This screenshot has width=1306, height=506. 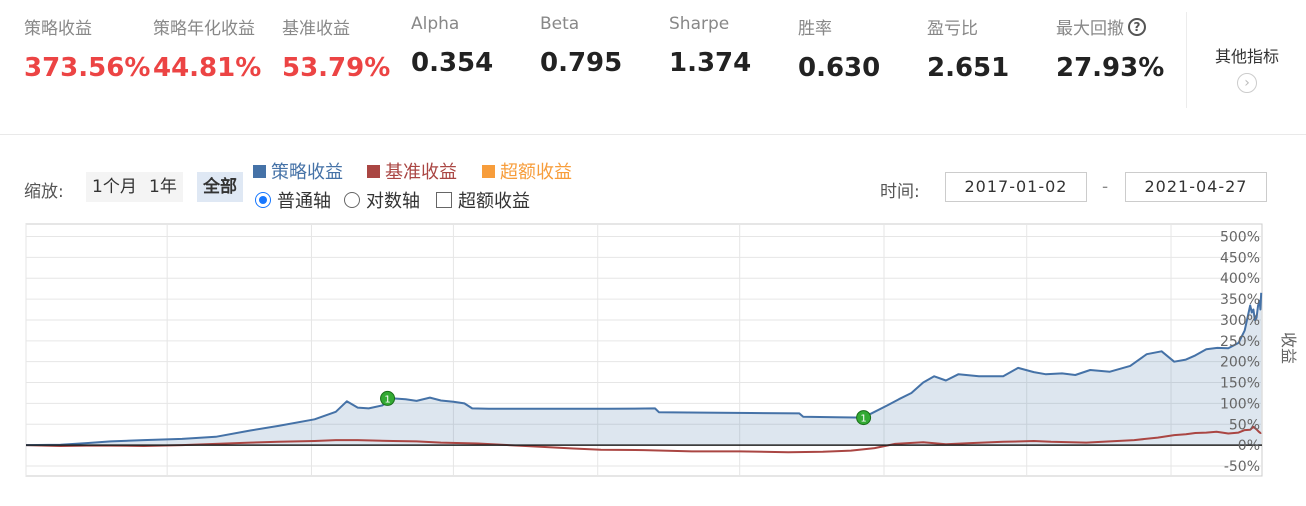 What do you see at coordinates (220, 187) in the screenshot?
I see `zoom-all-button: 全部` at bounding box center [220, 187].